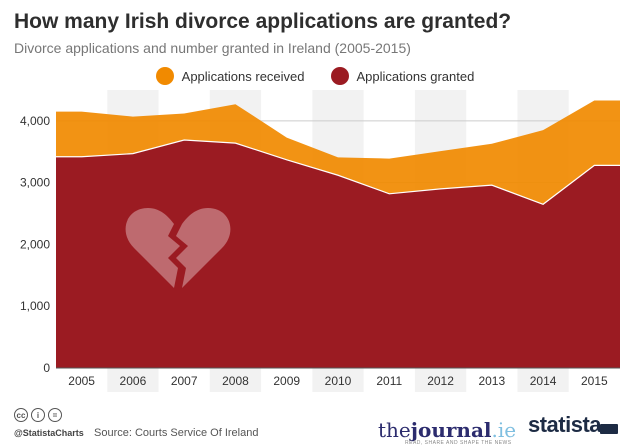 This screenshot has width=630, height=448. Describe the element at coordinates (594, 381) in the screenshot. I see `x-tick-label: 2015` at that location.